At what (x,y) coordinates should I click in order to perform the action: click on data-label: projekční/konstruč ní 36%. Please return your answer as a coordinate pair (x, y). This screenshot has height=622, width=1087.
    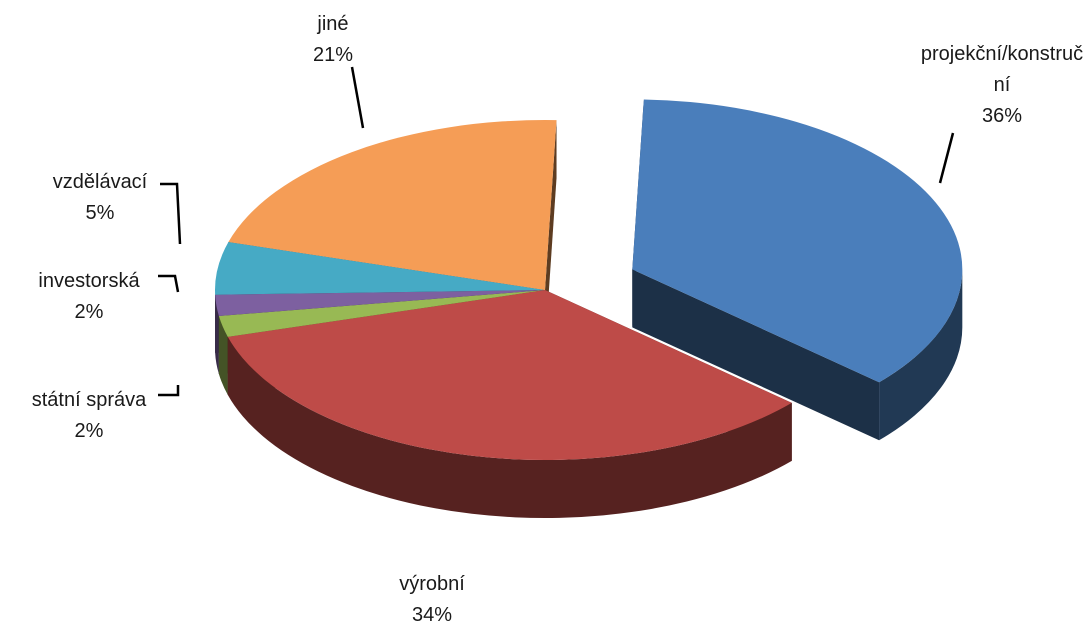
    Looking at the image, I should click on (1002, 85).